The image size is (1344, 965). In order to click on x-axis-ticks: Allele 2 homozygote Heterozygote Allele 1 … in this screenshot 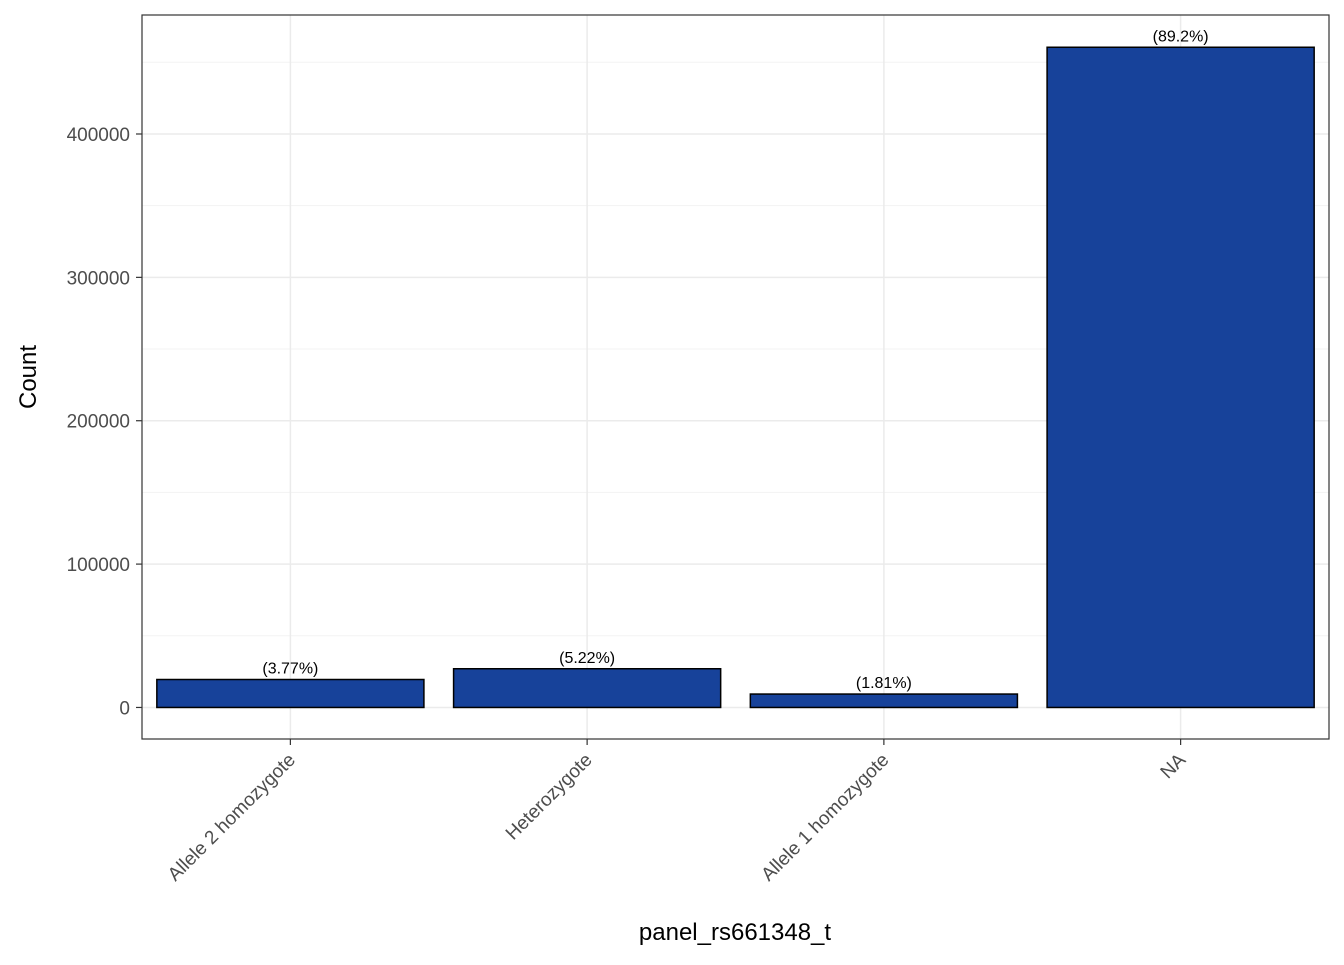, I will do `click(677, 812)`.